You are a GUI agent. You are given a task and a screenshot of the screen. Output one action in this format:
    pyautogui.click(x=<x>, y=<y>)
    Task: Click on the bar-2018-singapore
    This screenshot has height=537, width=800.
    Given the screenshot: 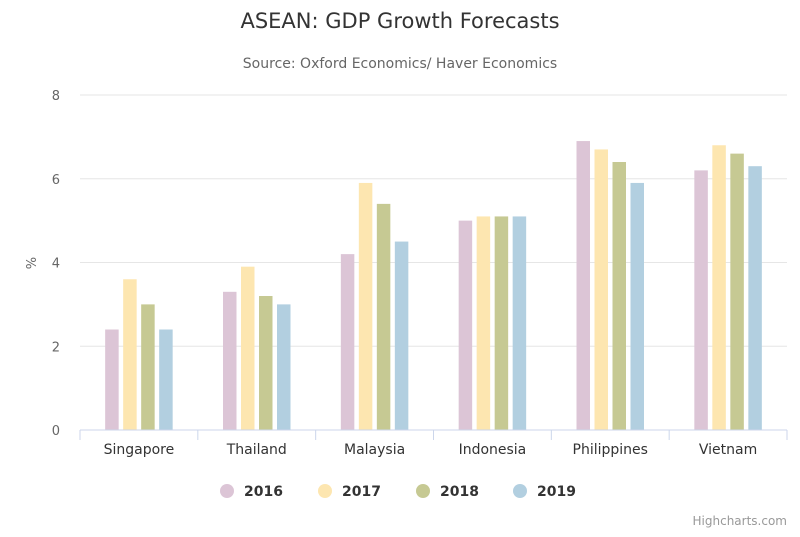 What is the action you would take?
    pyautogui.click(x=148, y=367)
    